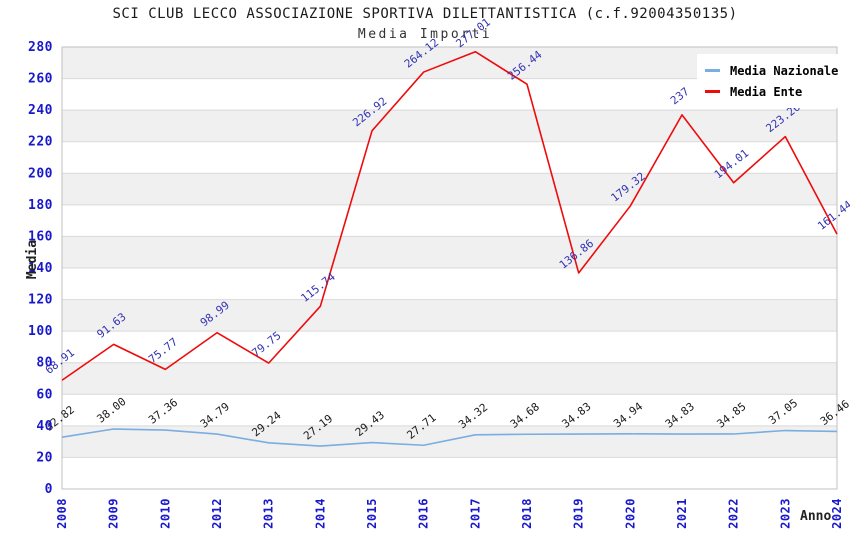 This screenshot has height=550, width=850. What do you see at coordinates (44, 363) in the screenshot?
I see `y-tick-80: 80` at bounding box center [44, 363].